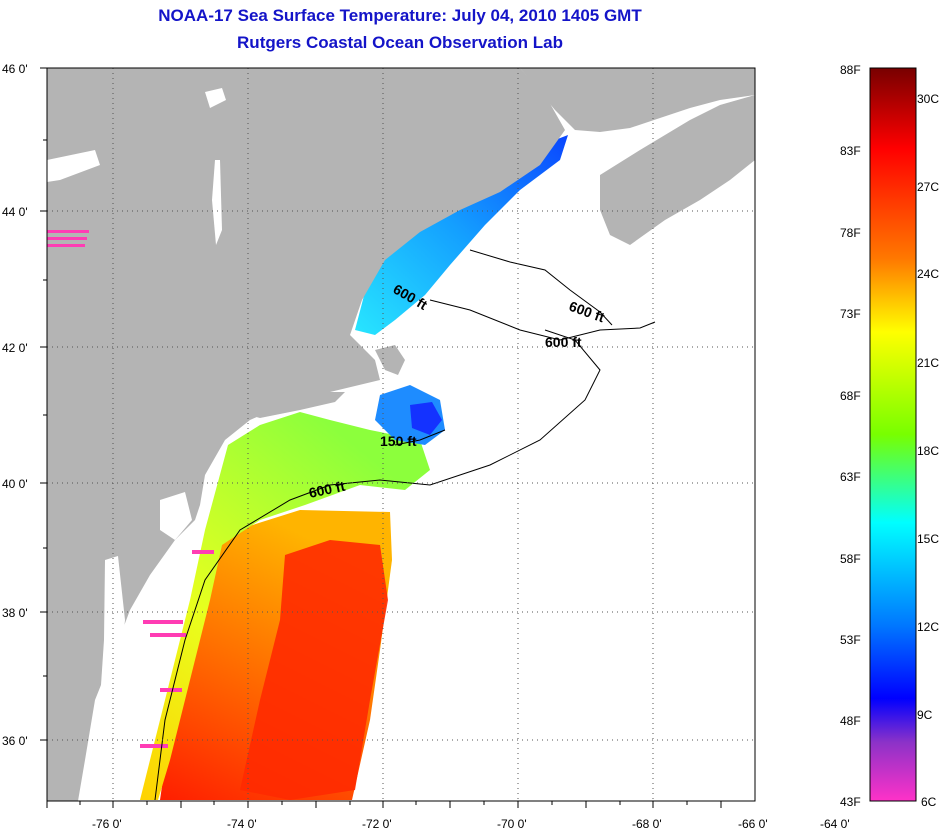  I want to click on water-lake-ontario-edge, so click(73, 166).